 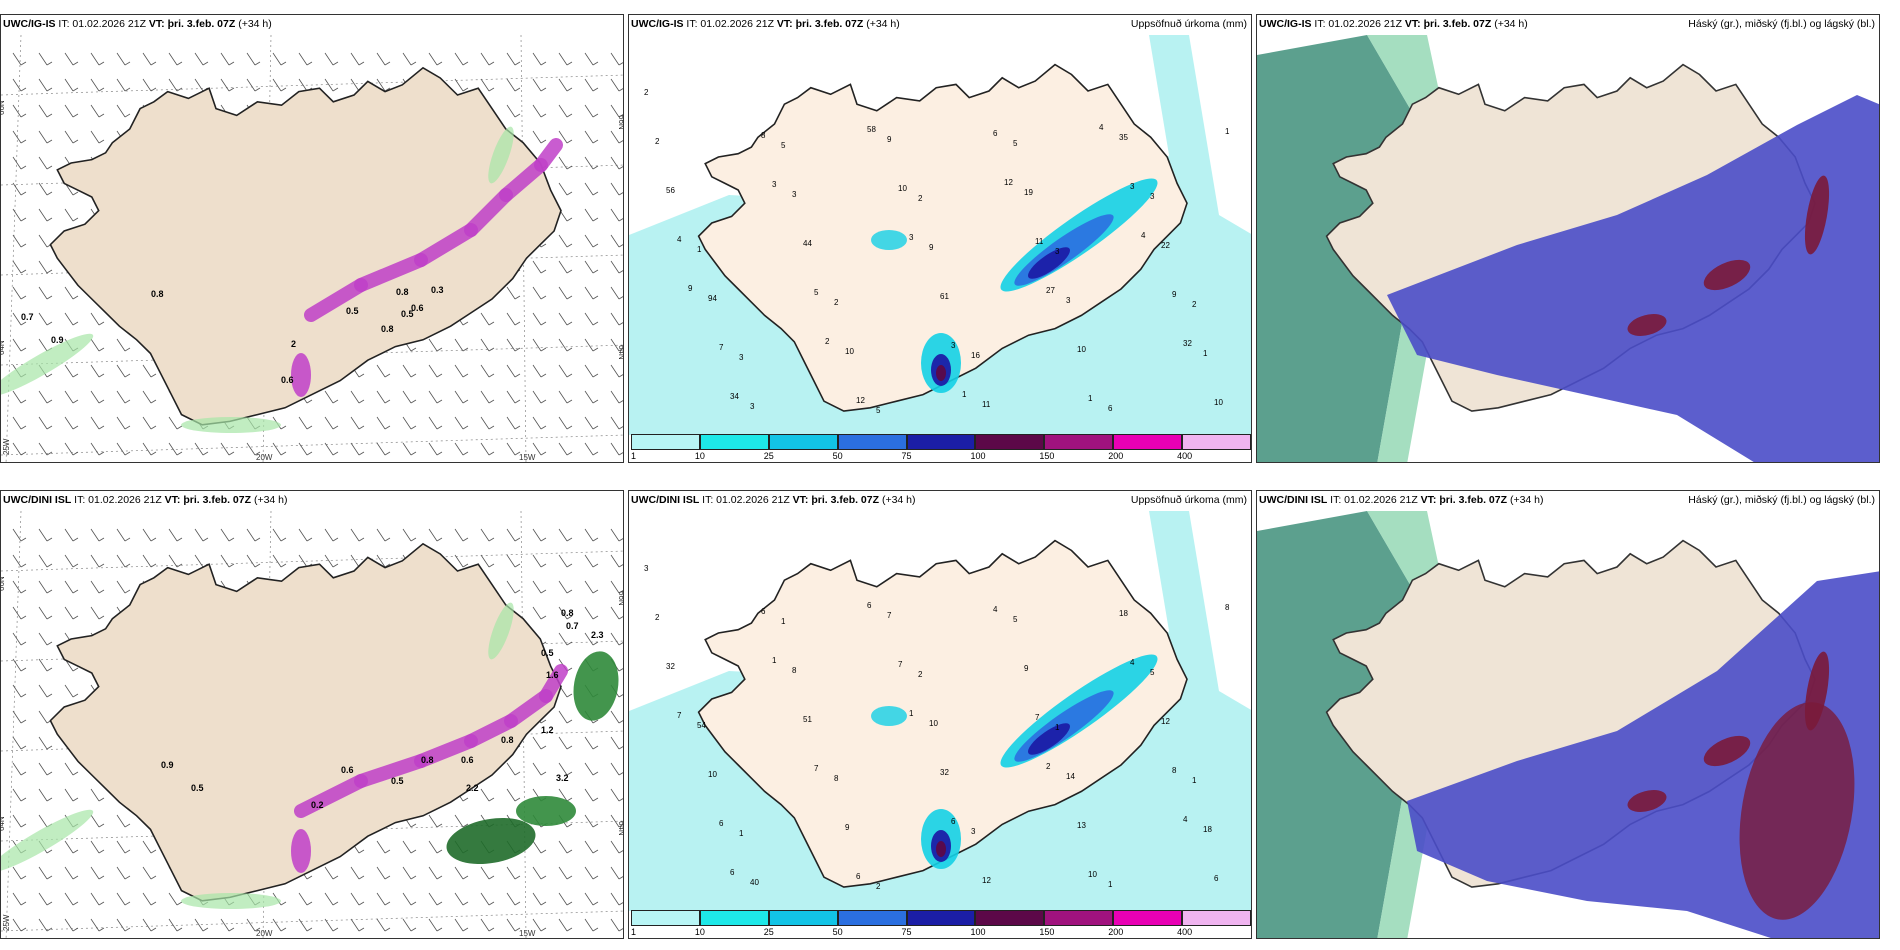 I want to click on precip-value-label: 8, so click(x=763, y=135).